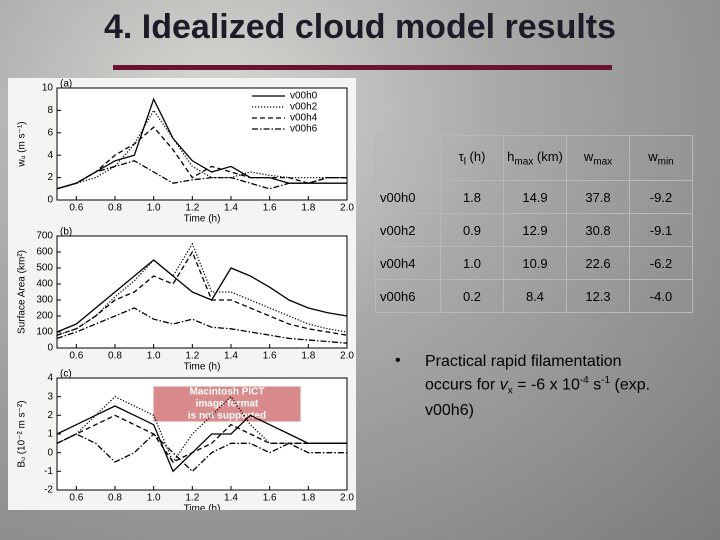 The width and height of the screenshot is (720, 540). What do you see at coordinates (661, 230) in the screenshot?
I see `table-cell: -9.1` at bounding box center [661, 230].